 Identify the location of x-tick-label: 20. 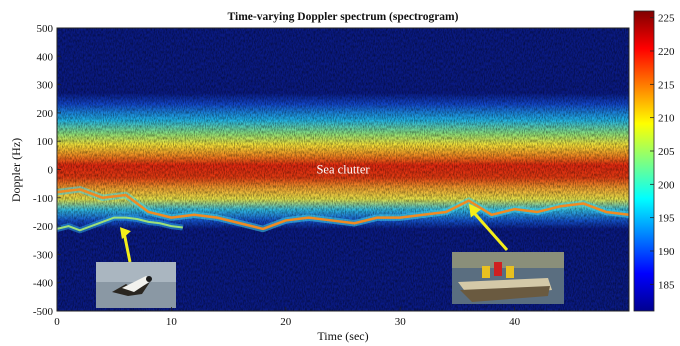
(286, 322).